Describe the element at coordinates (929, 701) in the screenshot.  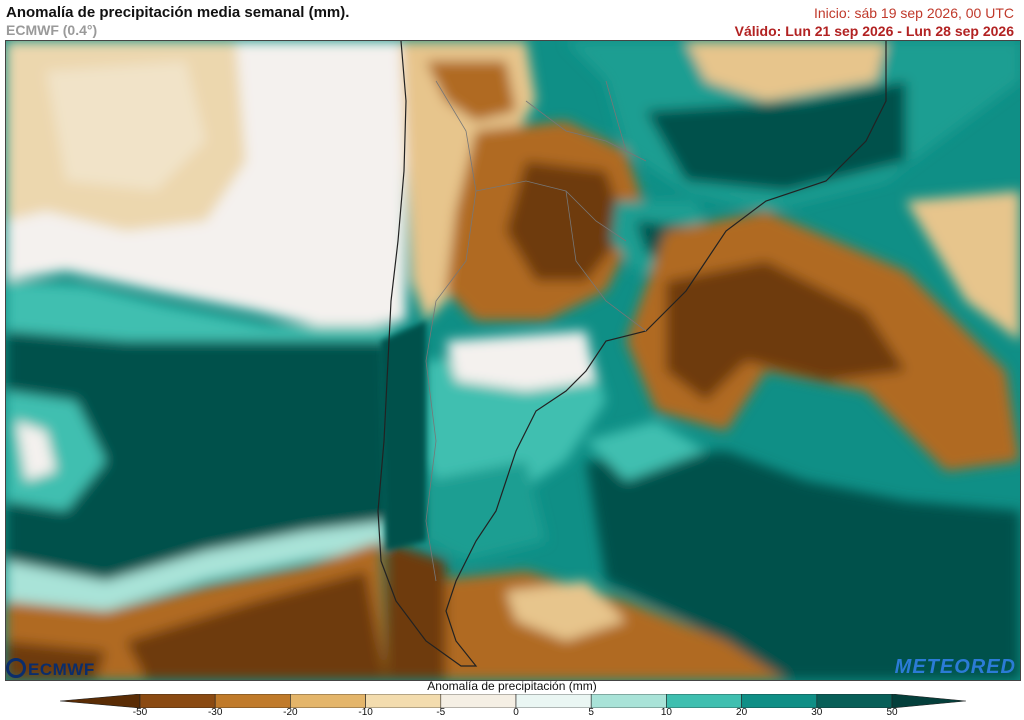
I see `colorbar-arrow-right` at that location.